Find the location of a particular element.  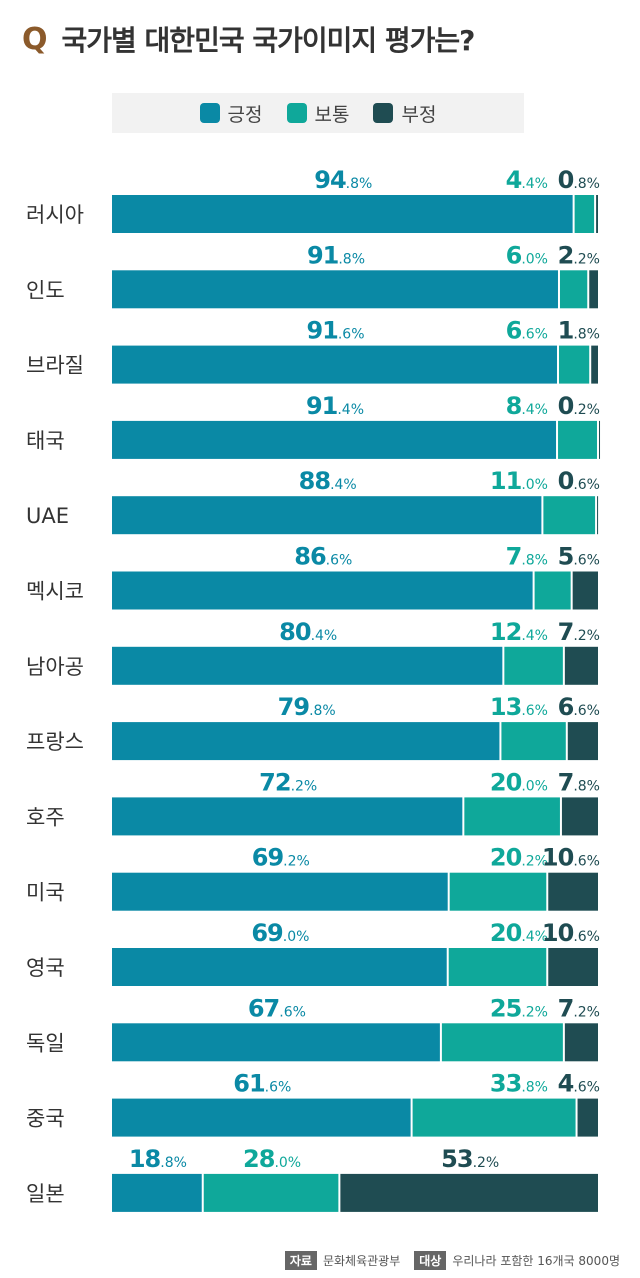

category-label: 중국 is located at coordinates (45, 1119).